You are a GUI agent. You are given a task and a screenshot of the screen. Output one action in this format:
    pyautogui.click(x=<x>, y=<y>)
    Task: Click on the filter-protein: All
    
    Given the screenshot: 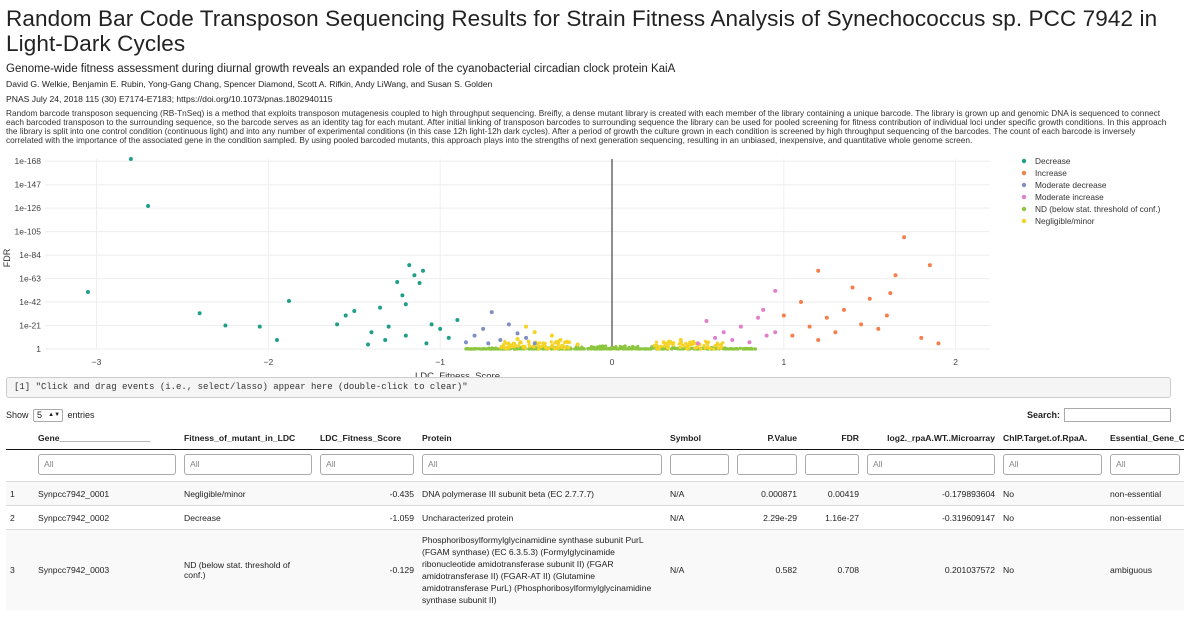 What is the action you would take?
    pyautogui.click(x=542, y=464)
    